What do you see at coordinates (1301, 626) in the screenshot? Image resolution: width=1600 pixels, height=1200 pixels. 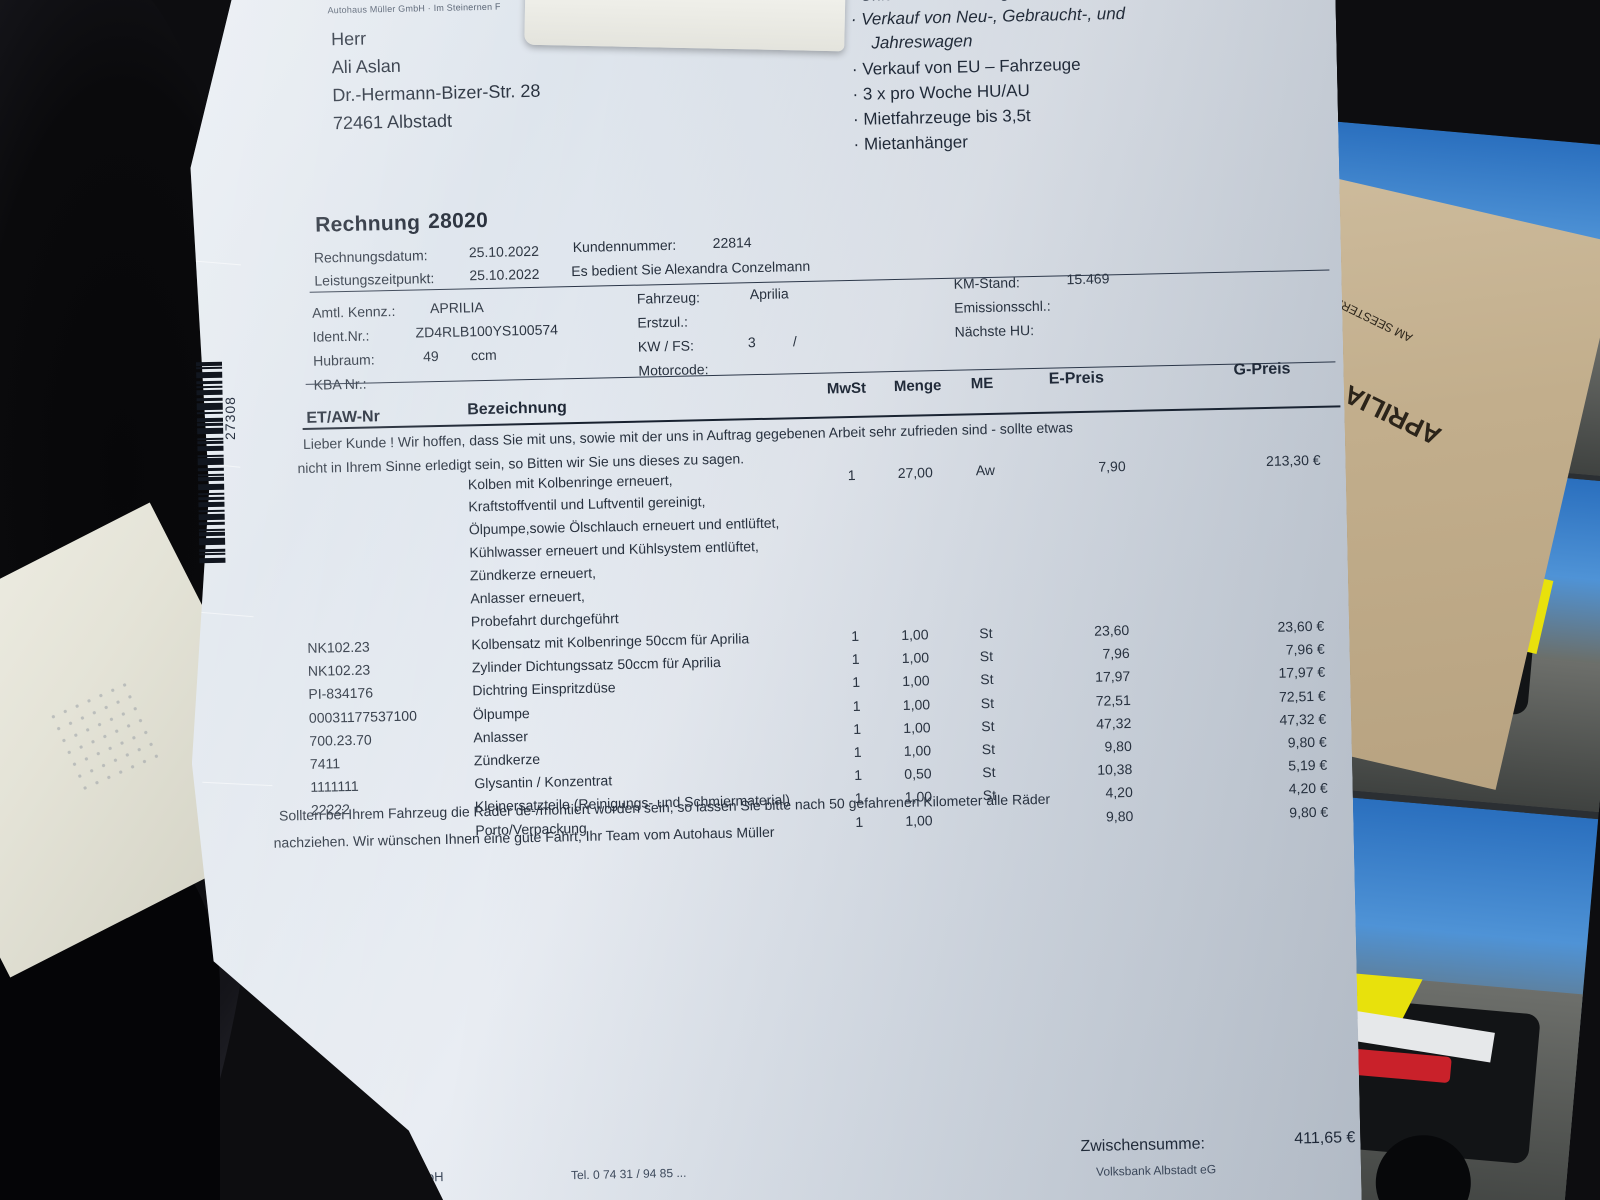 I see `row-0-gpreis: 23,60 €` at bounding box center [1301, 626].